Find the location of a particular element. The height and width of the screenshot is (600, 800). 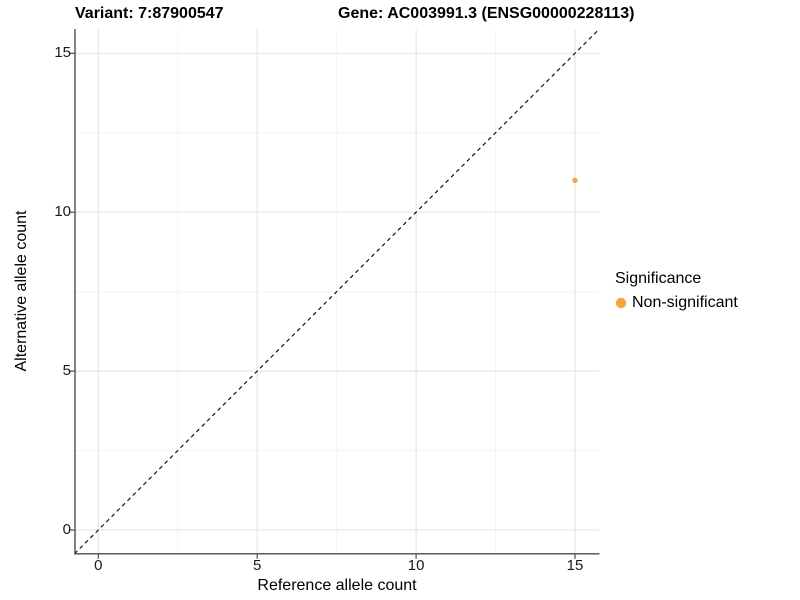

plot-title-gene: Gene: AC003991.3 (ENSG00000228113) is located at coordinates (486, 13).